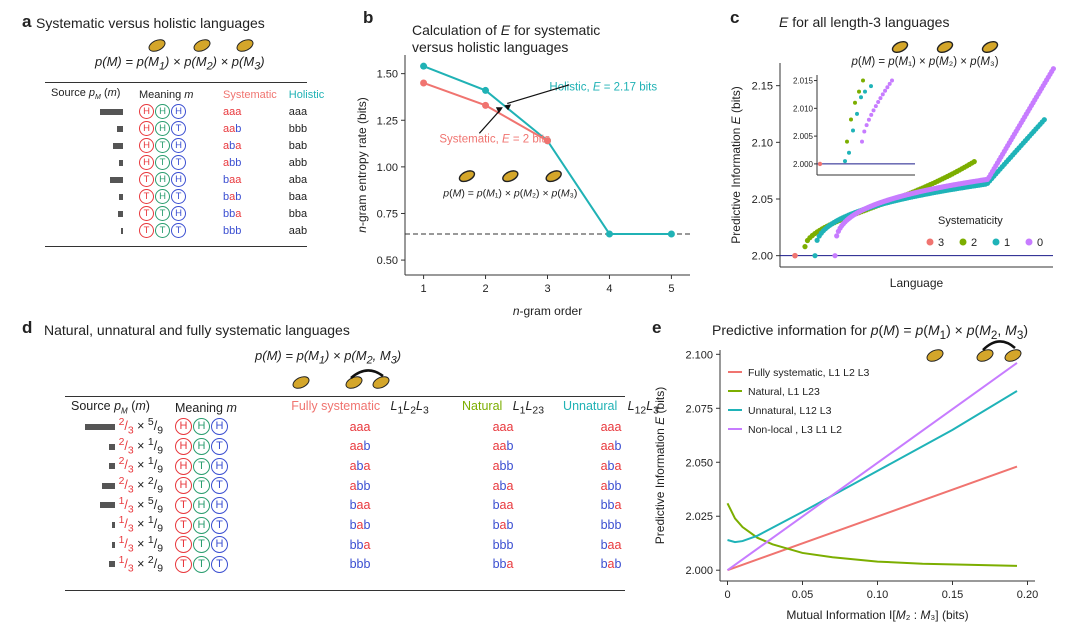  What do you see at coordinates (941, 243) in the screenshot?
I see `legend-label: 3` at bounding box center [941, 243].